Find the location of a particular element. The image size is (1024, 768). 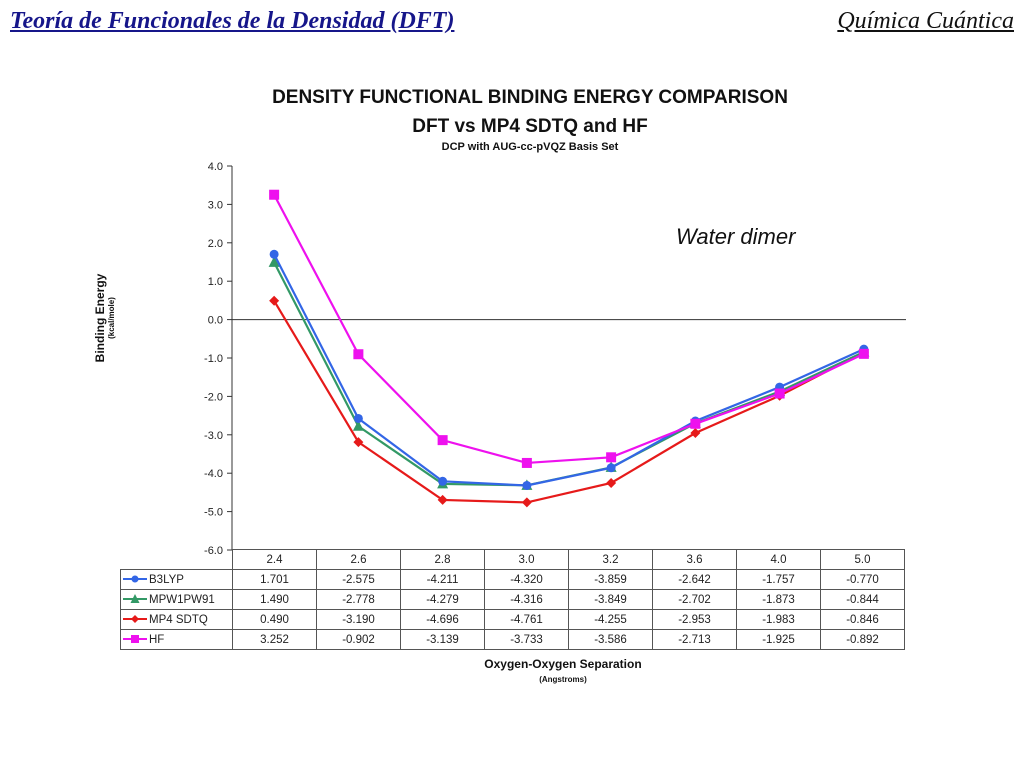

x-axis-units: (Angstroms) is located at coordinates (563, 679).